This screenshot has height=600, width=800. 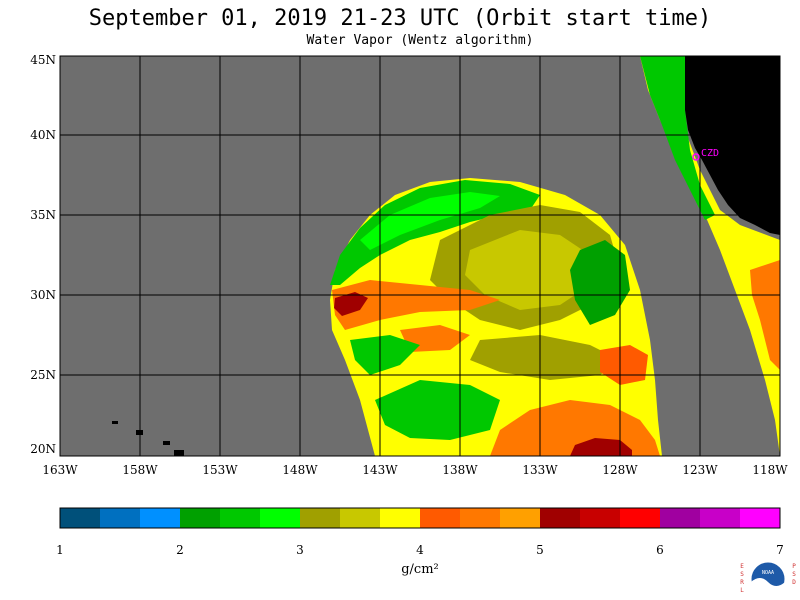 I want to click on lon-label: 138W, so click(x=460, y=470).